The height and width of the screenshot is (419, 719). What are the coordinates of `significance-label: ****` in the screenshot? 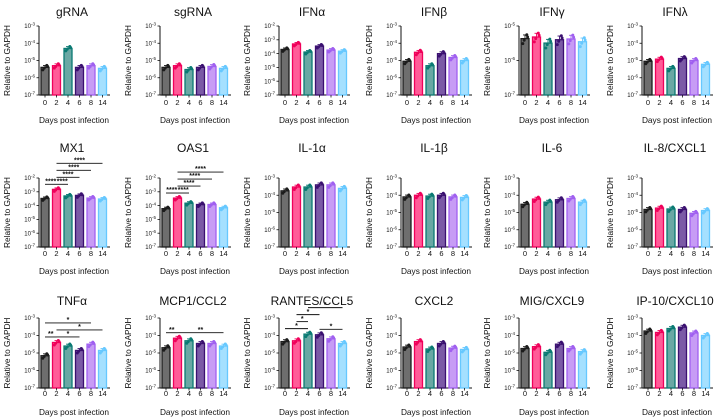 It's located at (189, 183).